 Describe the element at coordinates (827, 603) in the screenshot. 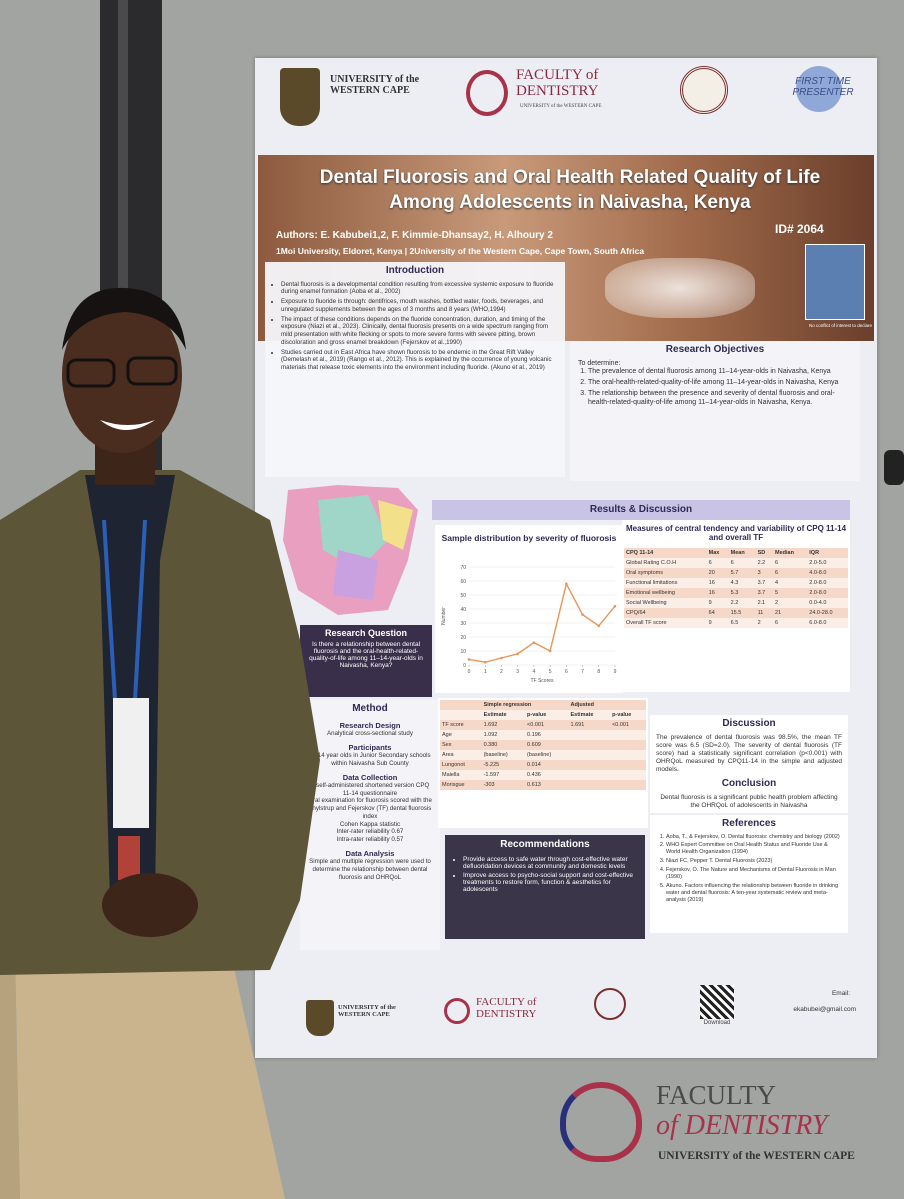

I see `table-cell: 0.0-4.0` at that location.